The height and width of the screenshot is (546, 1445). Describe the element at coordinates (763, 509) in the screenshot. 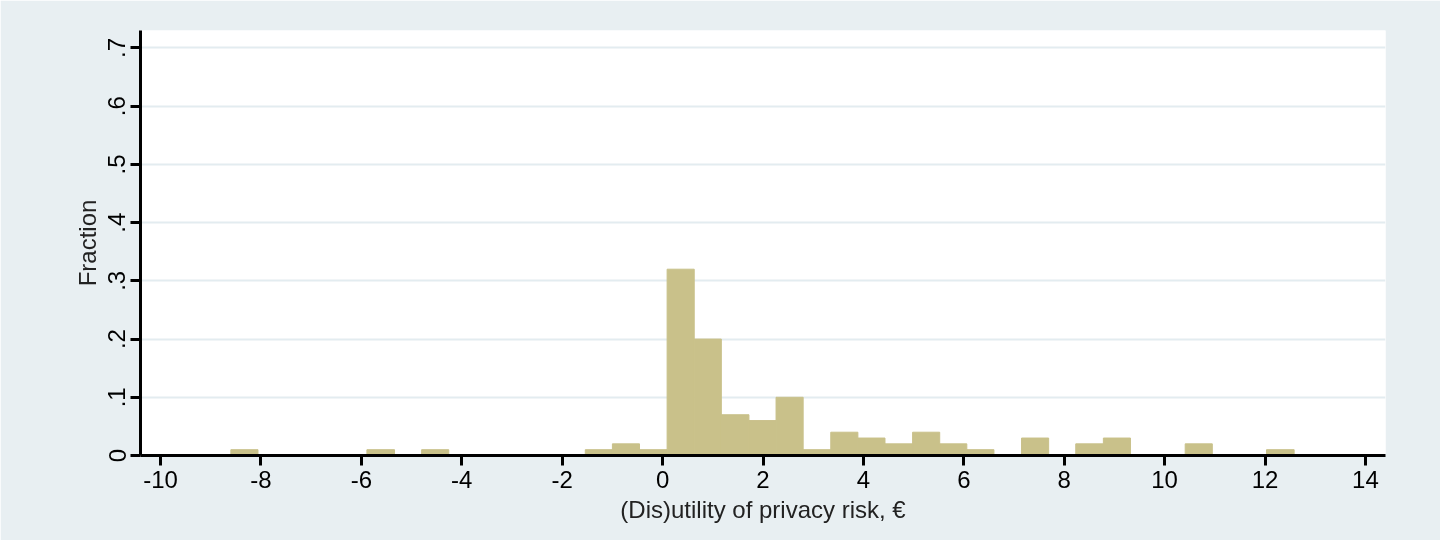

I see `x-axis-title: (Dis)utility of privacy risk, €` at that location.